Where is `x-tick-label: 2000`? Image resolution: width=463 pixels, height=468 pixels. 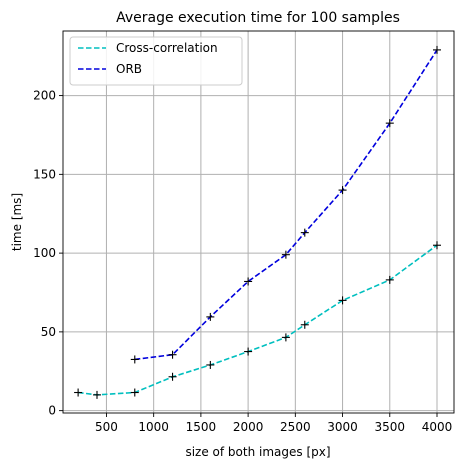
x-tick-label: 2000 is located at coordinates (248, 427).